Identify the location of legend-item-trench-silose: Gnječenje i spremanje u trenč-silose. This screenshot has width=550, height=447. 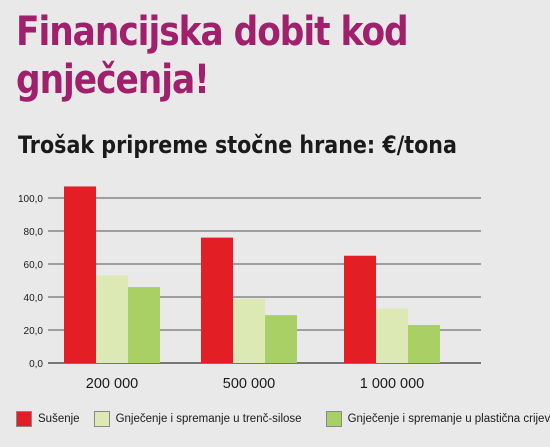
(197, 419).